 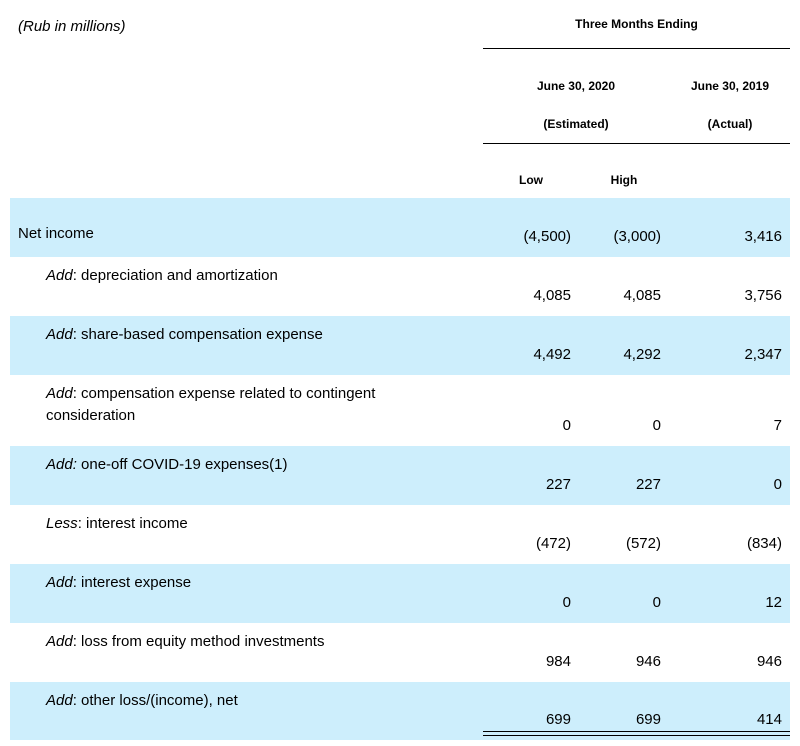 What do you see at coordinates (576, 86) in the screenshot?
I see `column-date: June 30, 2020` at bounding box center [576, 86].